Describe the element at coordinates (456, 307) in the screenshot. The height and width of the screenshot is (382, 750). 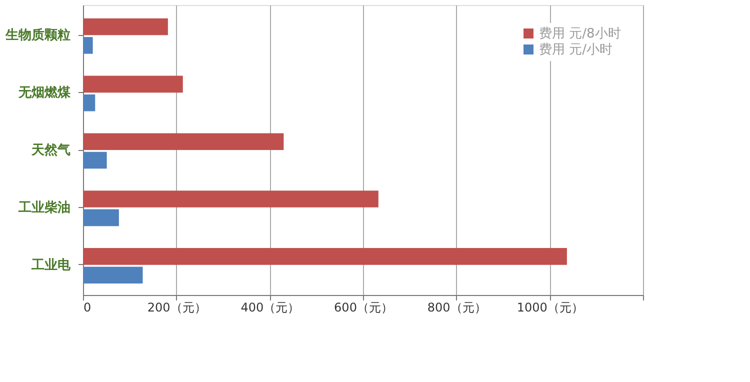
I see `x-tick-label: 800（元）` at that location.